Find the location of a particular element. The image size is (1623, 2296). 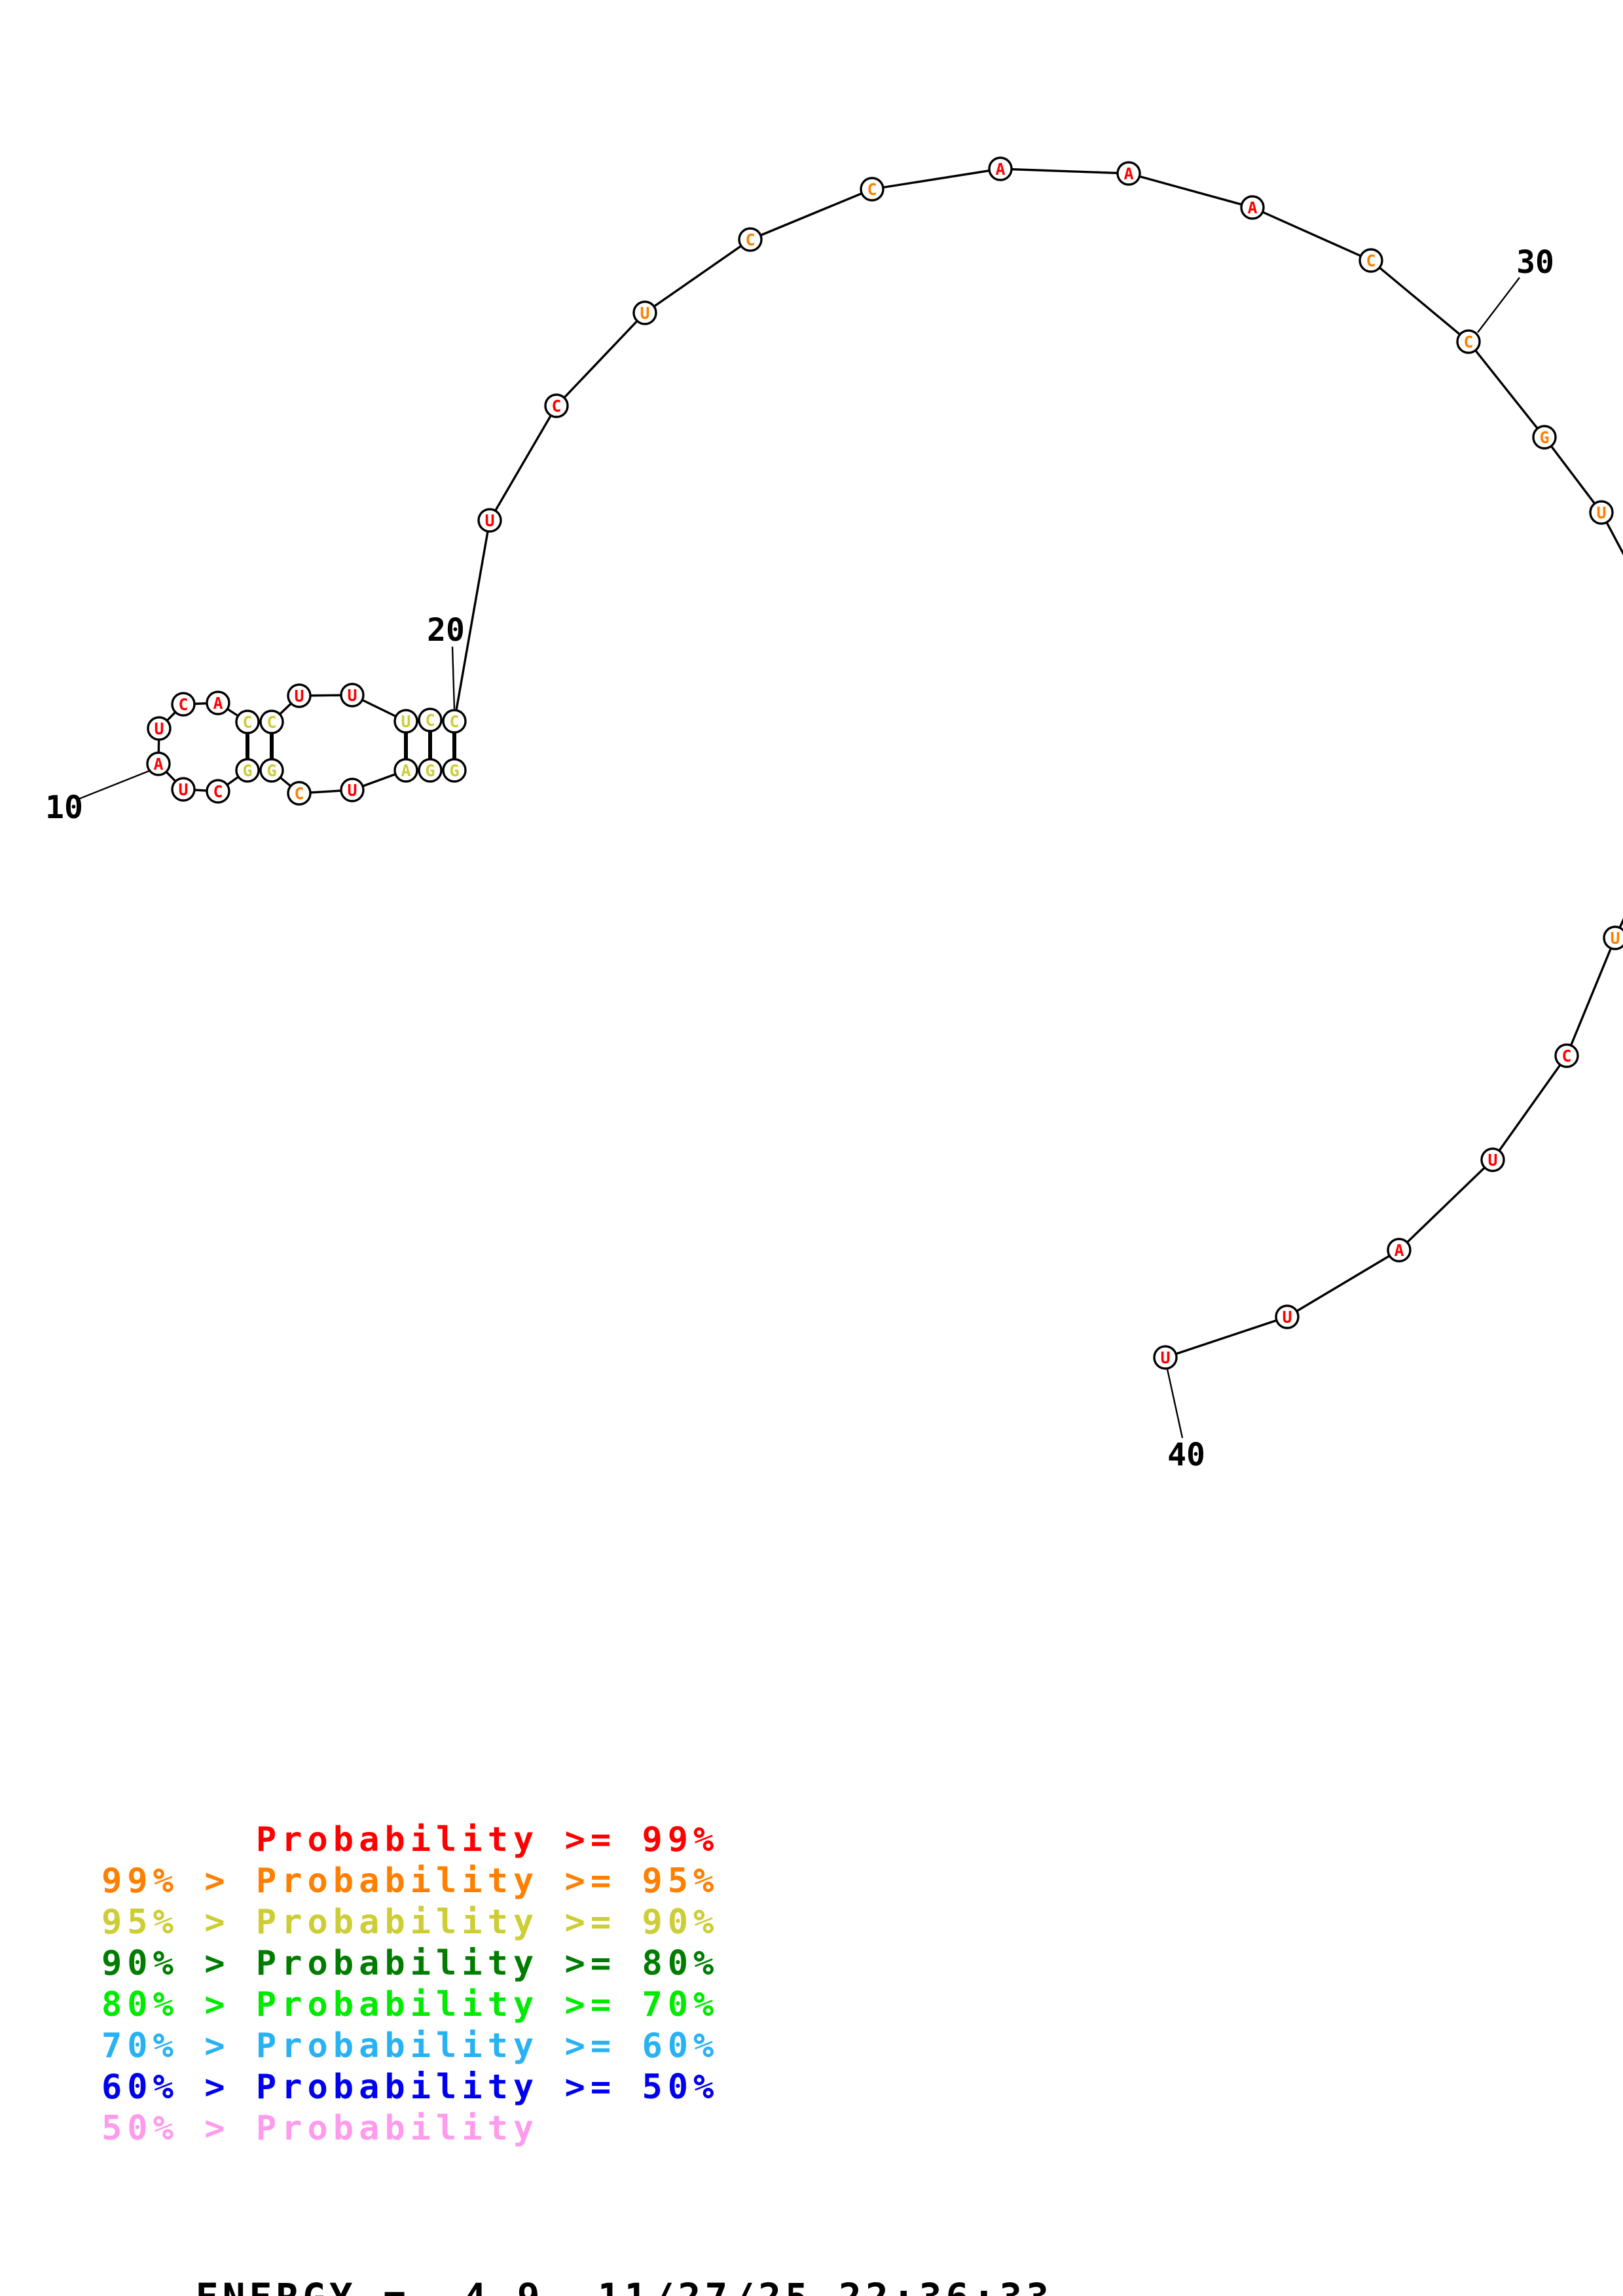

nucleotide-19: C is located at coordinates (430, 720).